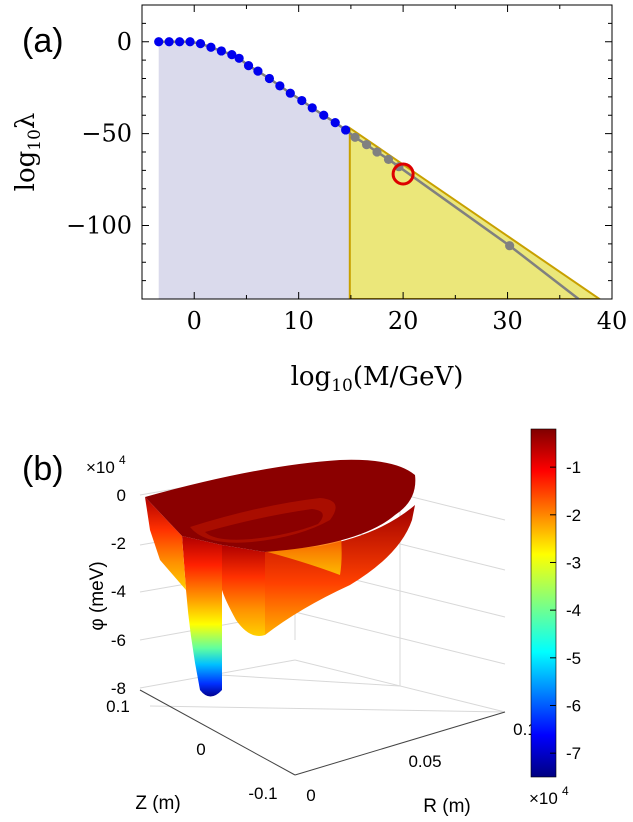 This screenshot has height=822, width=633. I want to click on z-exponent: ×10, so click(100, 467).